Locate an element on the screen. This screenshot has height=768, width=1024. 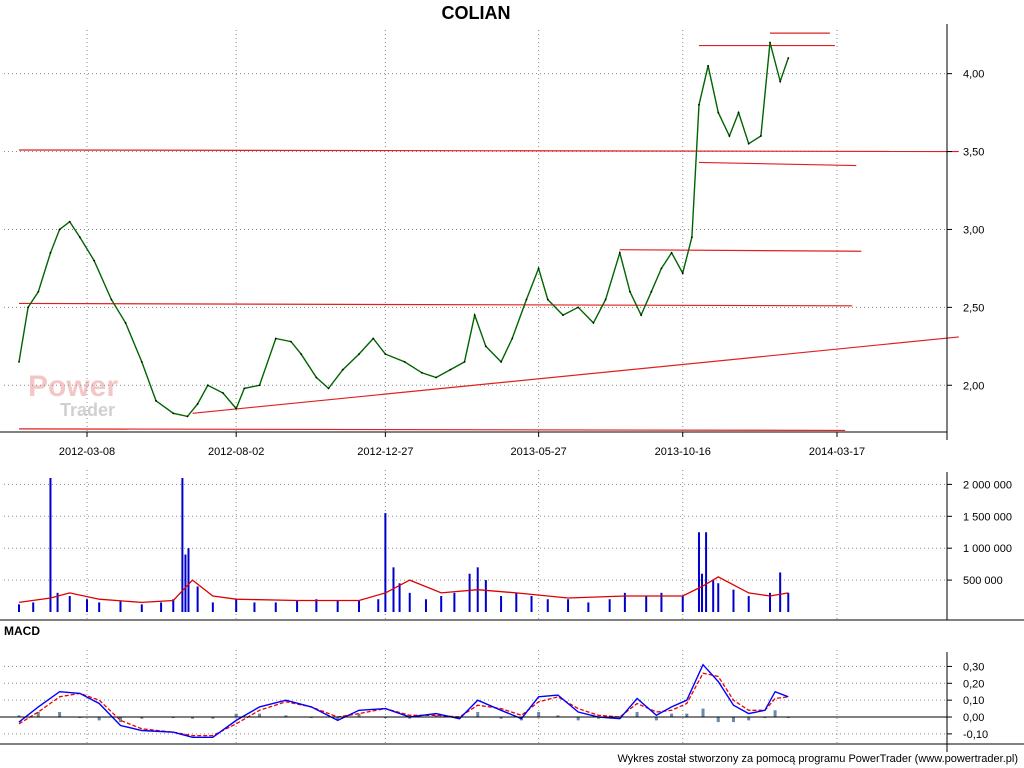
macd-tick-label: 0,00 is located at coordinates (973, 718).